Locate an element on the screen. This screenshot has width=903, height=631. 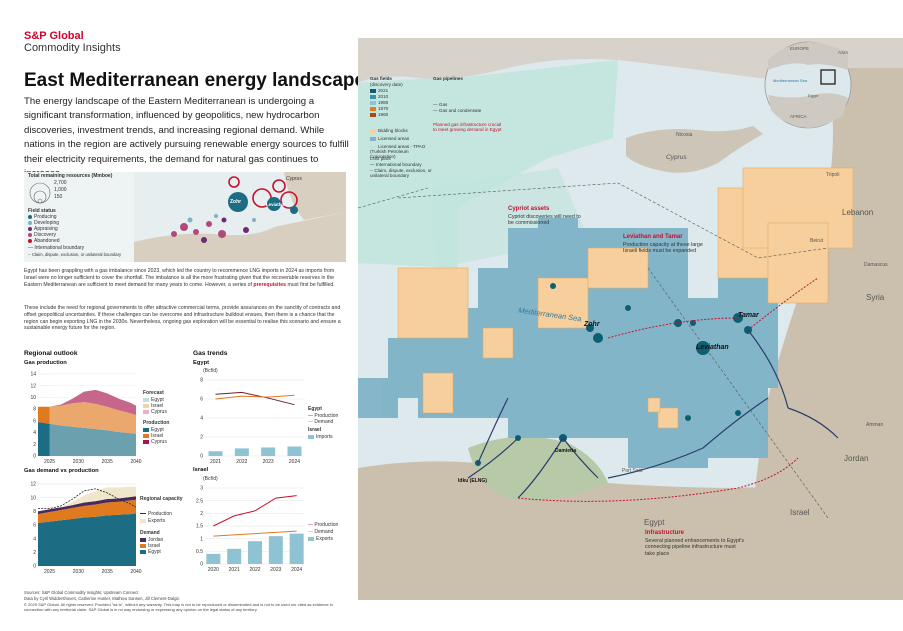
mini-legend-title: Total remaining resources (Mmboe) is located at coordinates (70, 176).